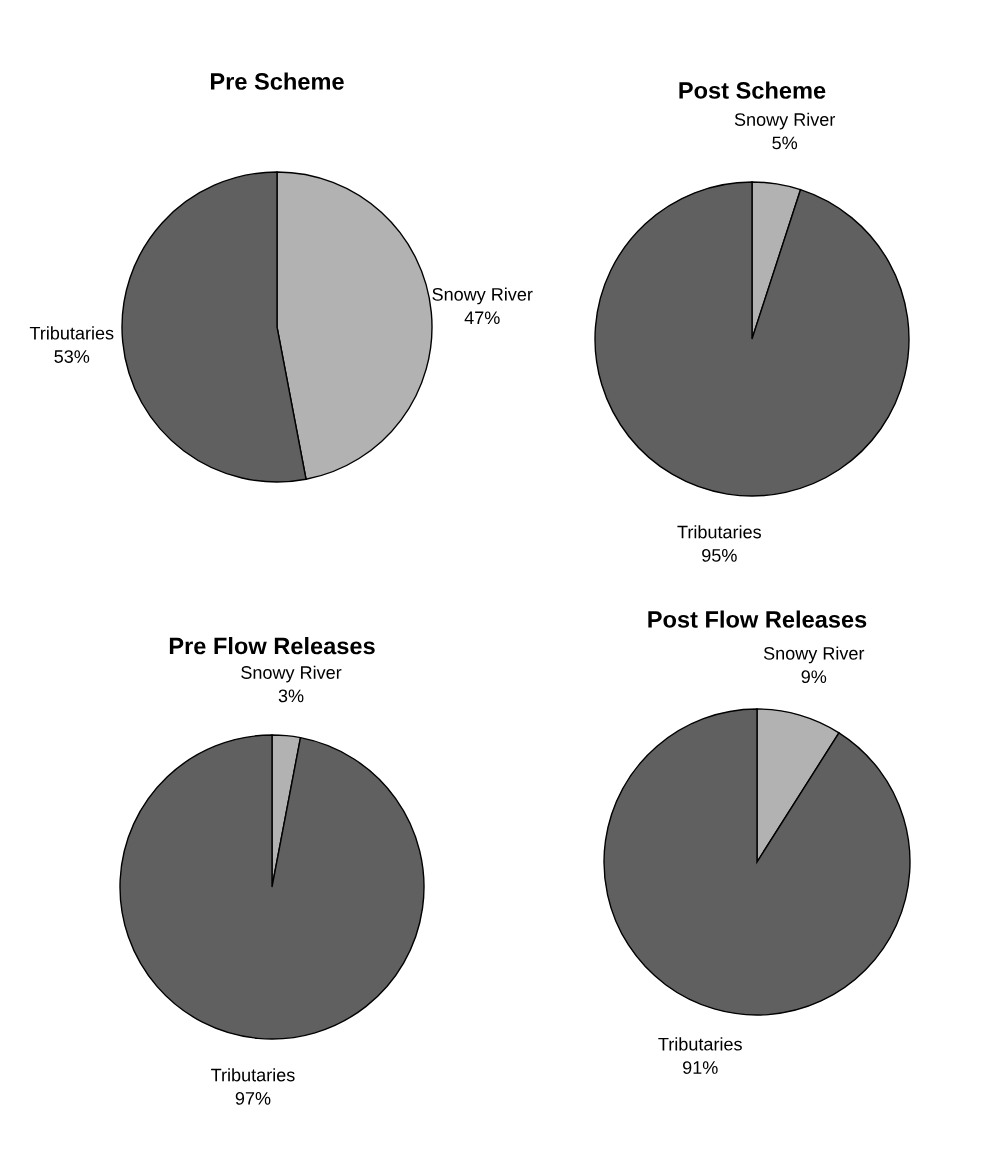 The image size is (982, 1151). I want to click on data-label: 97%, so click(253, 1098).